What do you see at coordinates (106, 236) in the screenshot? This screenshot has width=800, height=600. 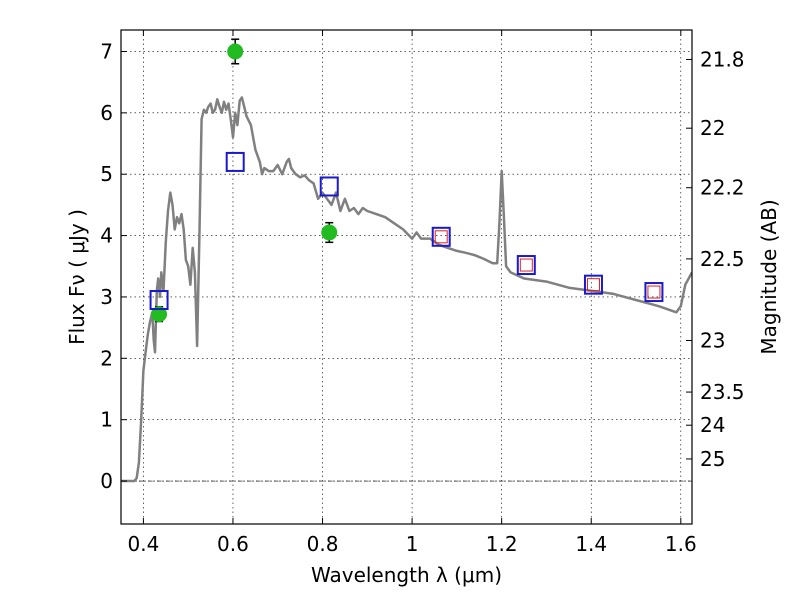 I see `y-tick-label: 4` at bounding box center [106, 236].